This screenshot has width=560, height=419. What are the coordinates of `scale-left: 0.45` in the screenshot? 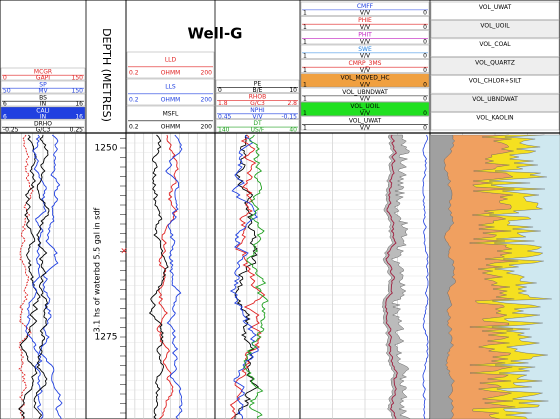 It's located at (225, 116).